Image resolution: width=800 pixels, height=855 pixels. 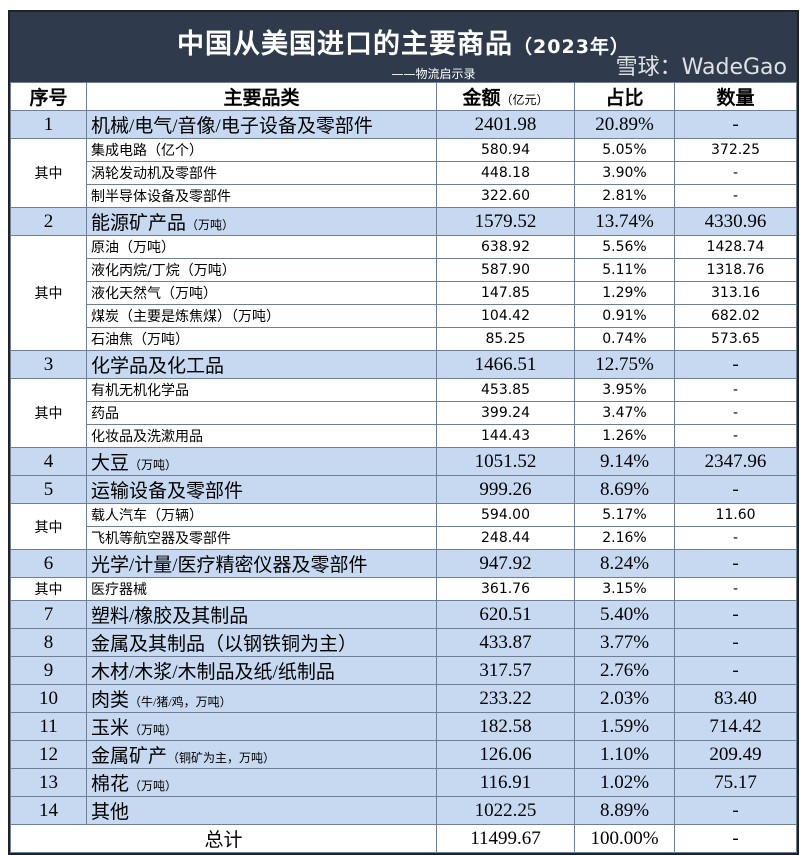 I want to click on share-value: 3.77%, so click(x=624, y=642).